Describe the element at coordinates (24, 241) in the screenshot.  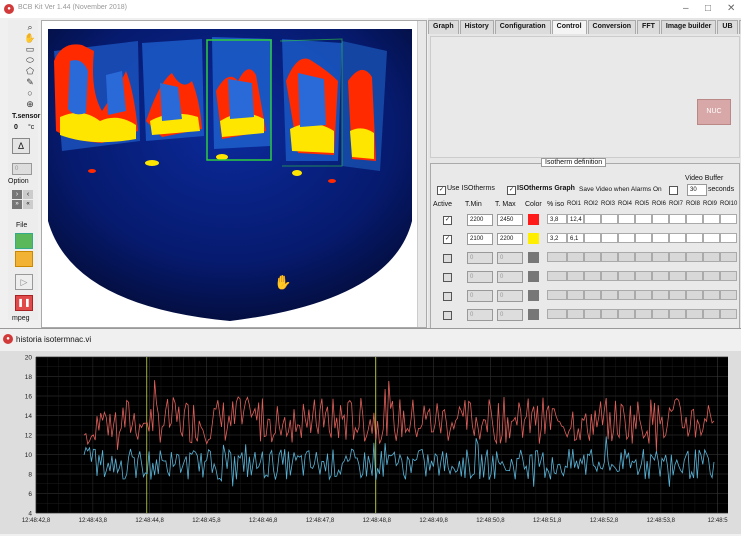
I see `new-file-icon` at that location.